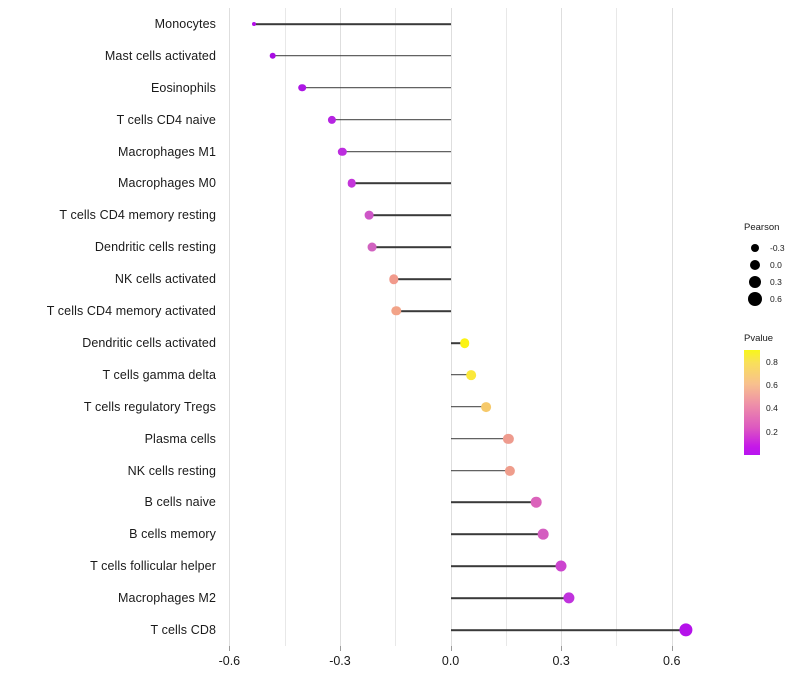 Image resolution: width=800 pixels, height=700 pixels. What do you see at coordinates (779, 402) in the screenshot?
I see `colorbar-ticks: 0.8 0.6 0.4 0.2` at bounding box center [779, 402].